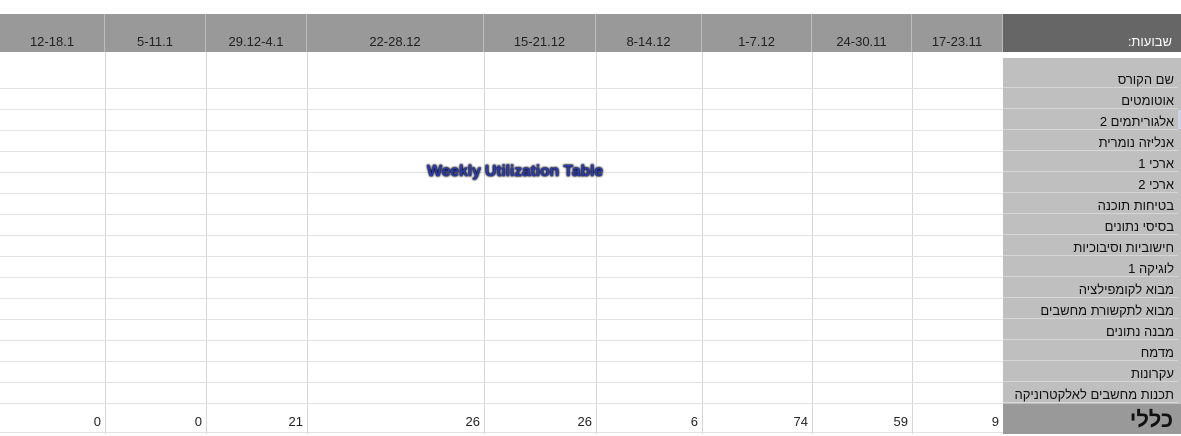  I want to click on week-header-cell: 5-11.1, so click(155, 33).